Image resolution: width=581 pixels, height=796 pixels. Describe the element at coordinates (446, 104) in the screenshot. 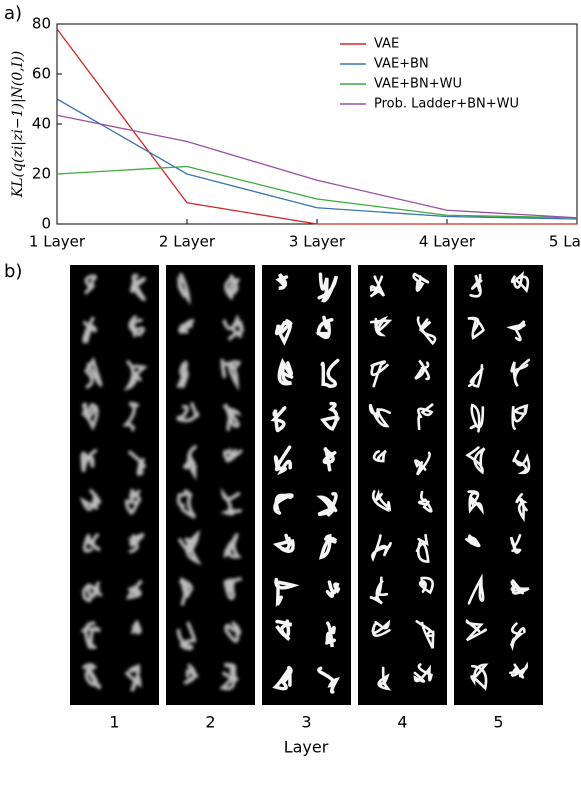

I see `legend-label: Prob. Ladder+BN+WU` at that location.